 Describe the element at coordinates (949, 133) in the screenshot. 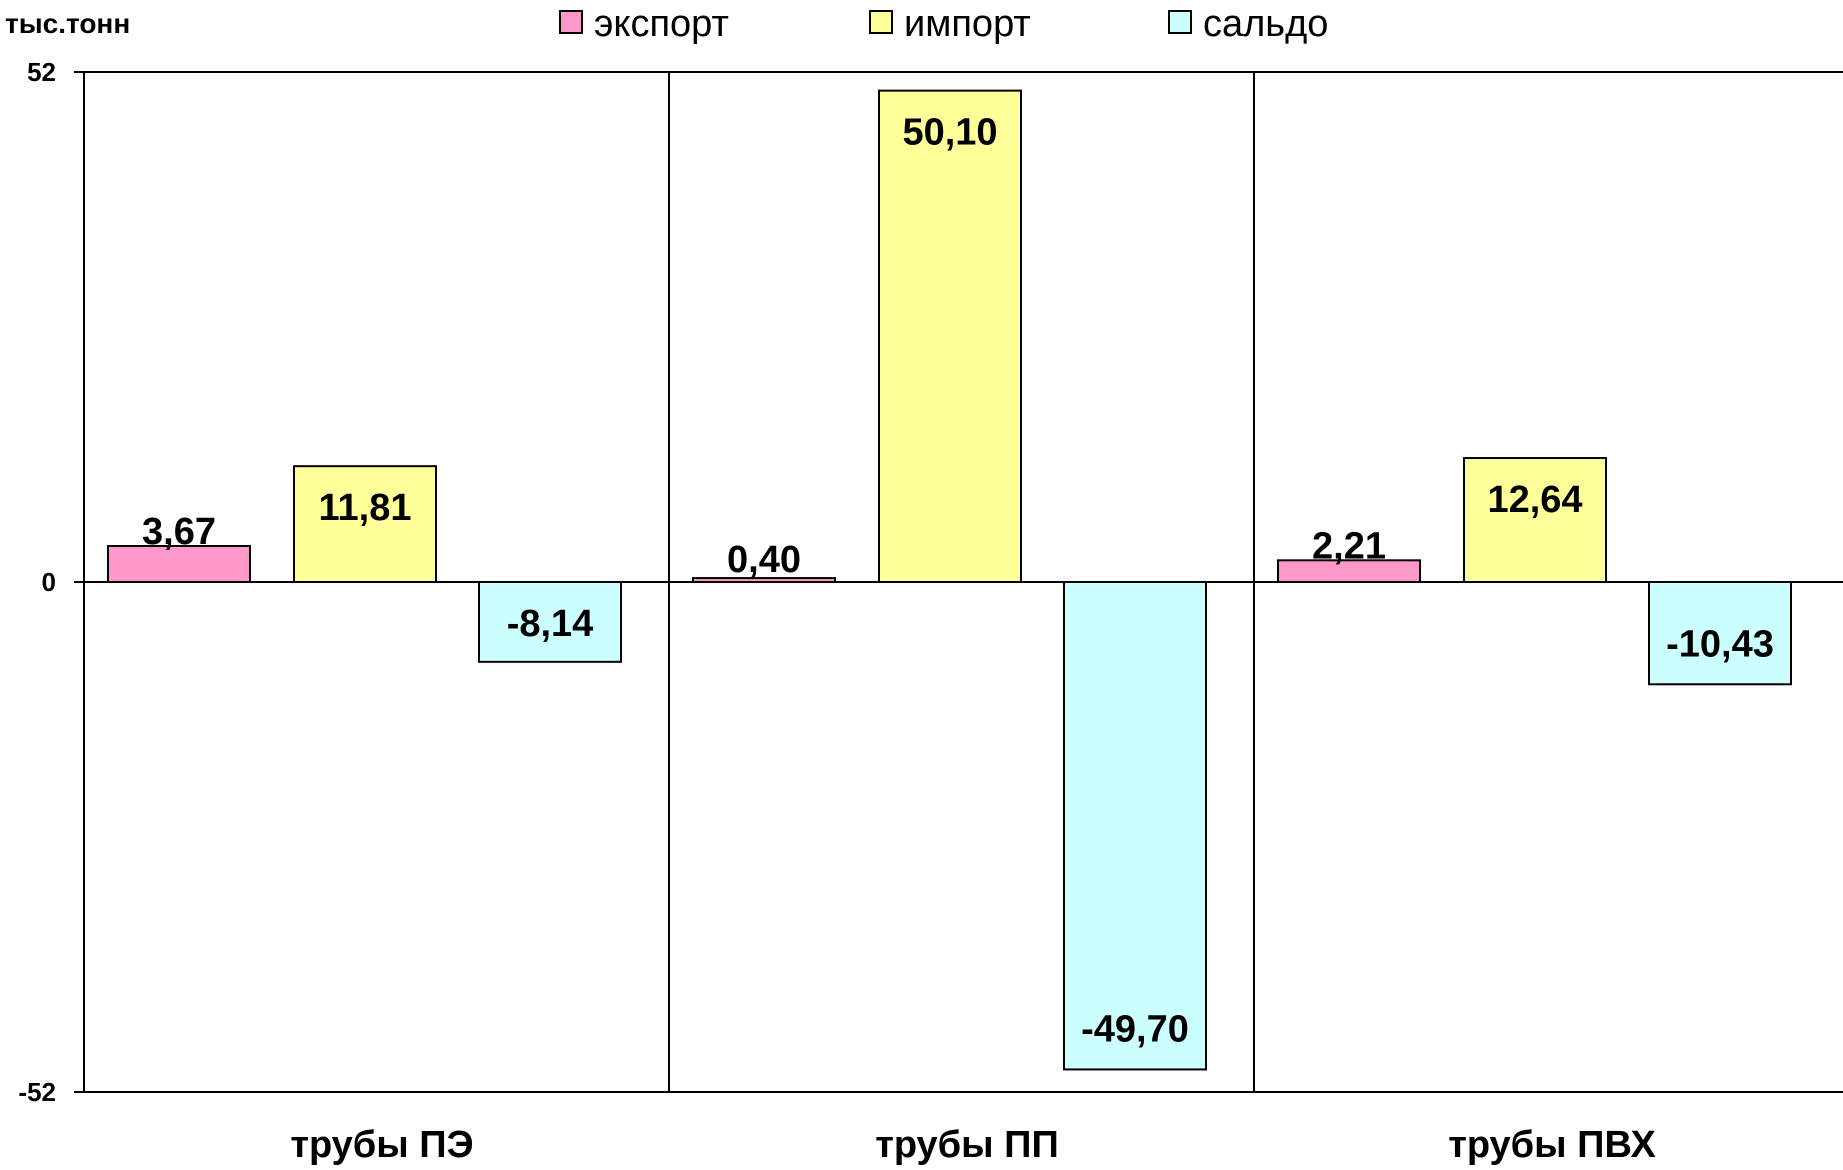

I see `data-label: 50,10` at that location.